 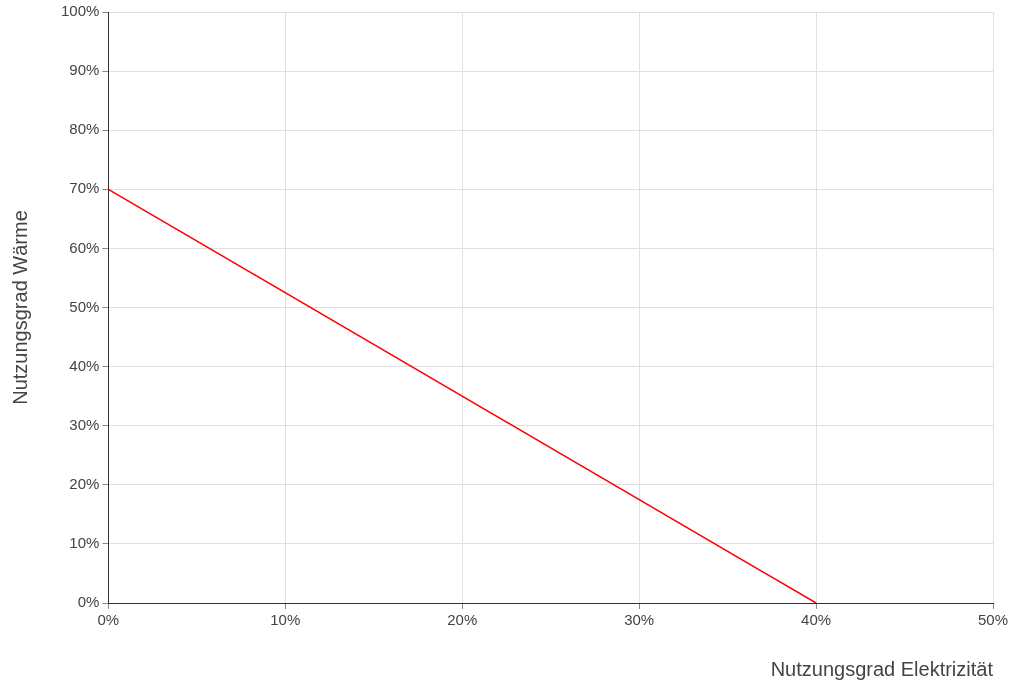 I want to click on y-tick-label: 40%, so click(x=84, y=365).